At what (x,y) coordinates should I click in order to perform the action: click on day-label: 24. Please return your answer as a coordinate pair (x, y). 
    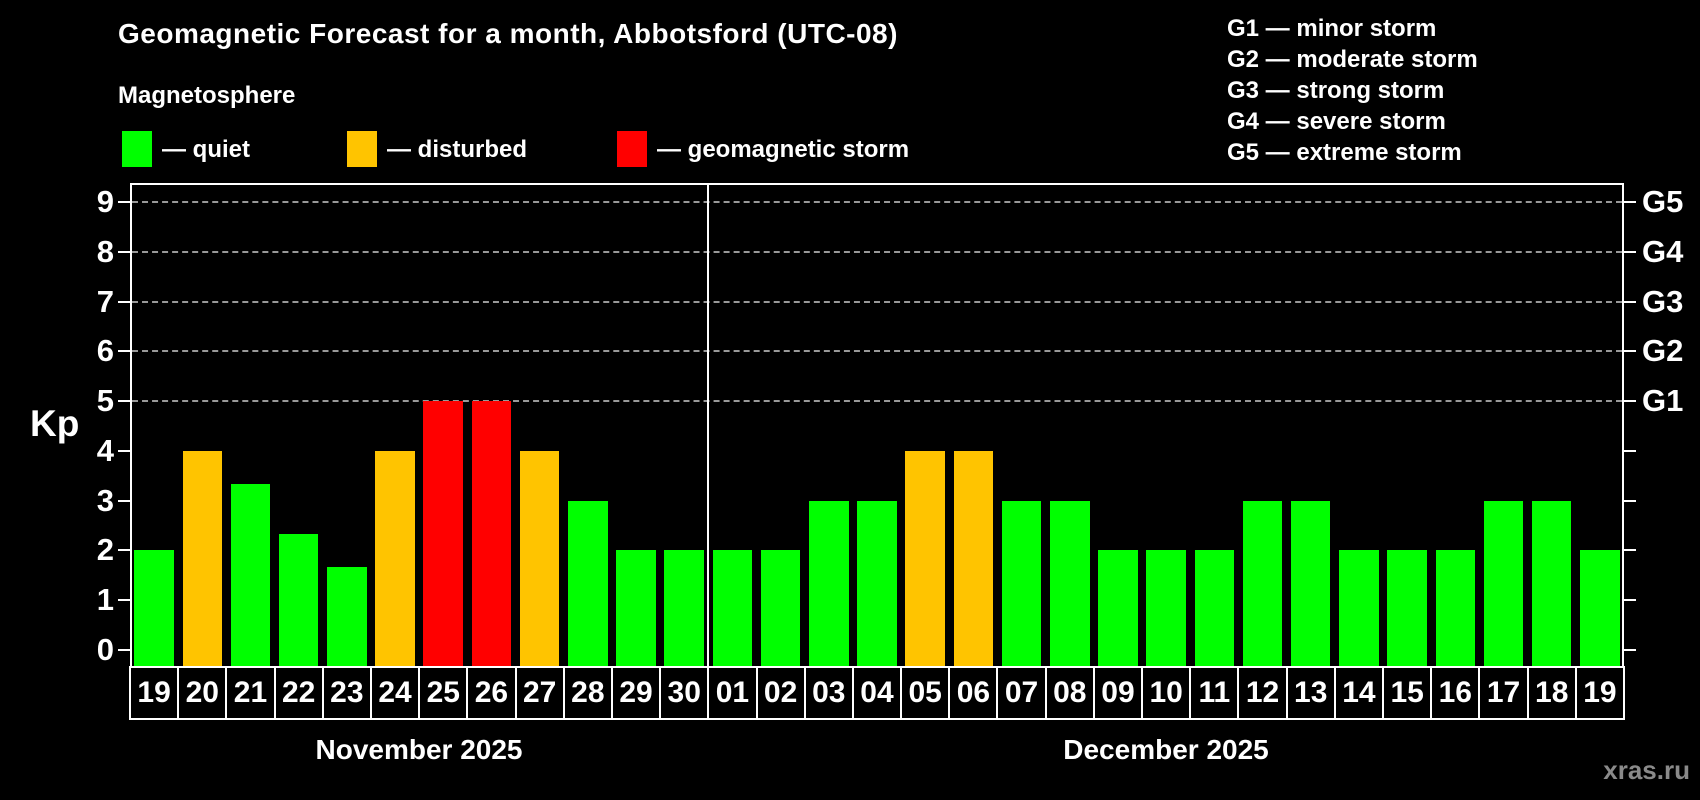
    Looking at the image, I should click on (395, 693).